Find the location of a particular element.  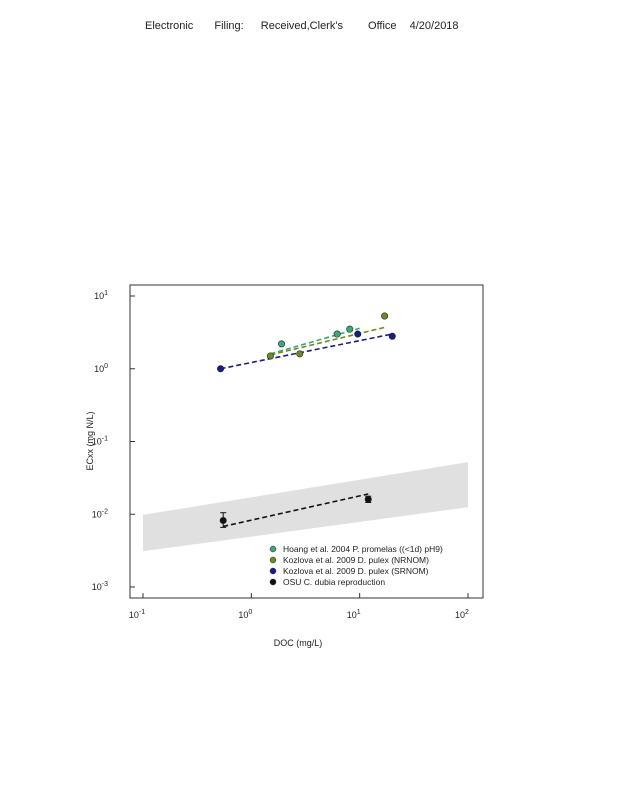

legend-label: OSU C. dubia reproduction is located at coordinates (334, 582).